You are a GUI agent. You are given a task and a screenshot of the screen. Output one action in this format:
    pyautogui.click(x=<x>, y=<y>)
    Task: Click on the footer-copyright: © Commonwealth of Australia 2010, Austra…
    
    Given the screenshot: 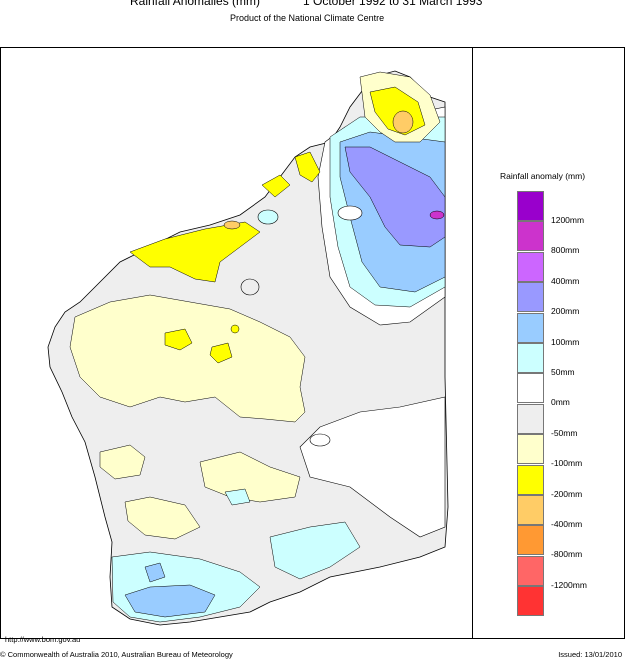 What is the action you would take?
    pyautogui.click(x=116, y=654)
    